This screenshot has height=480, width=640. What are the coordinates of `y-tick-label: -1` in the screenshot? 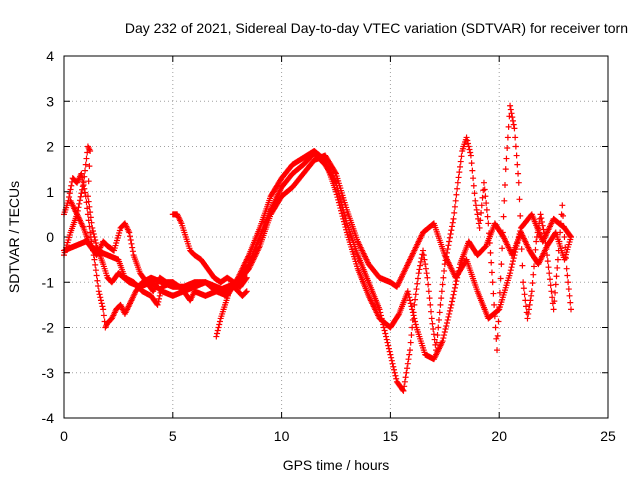 It's located at (48, 282).